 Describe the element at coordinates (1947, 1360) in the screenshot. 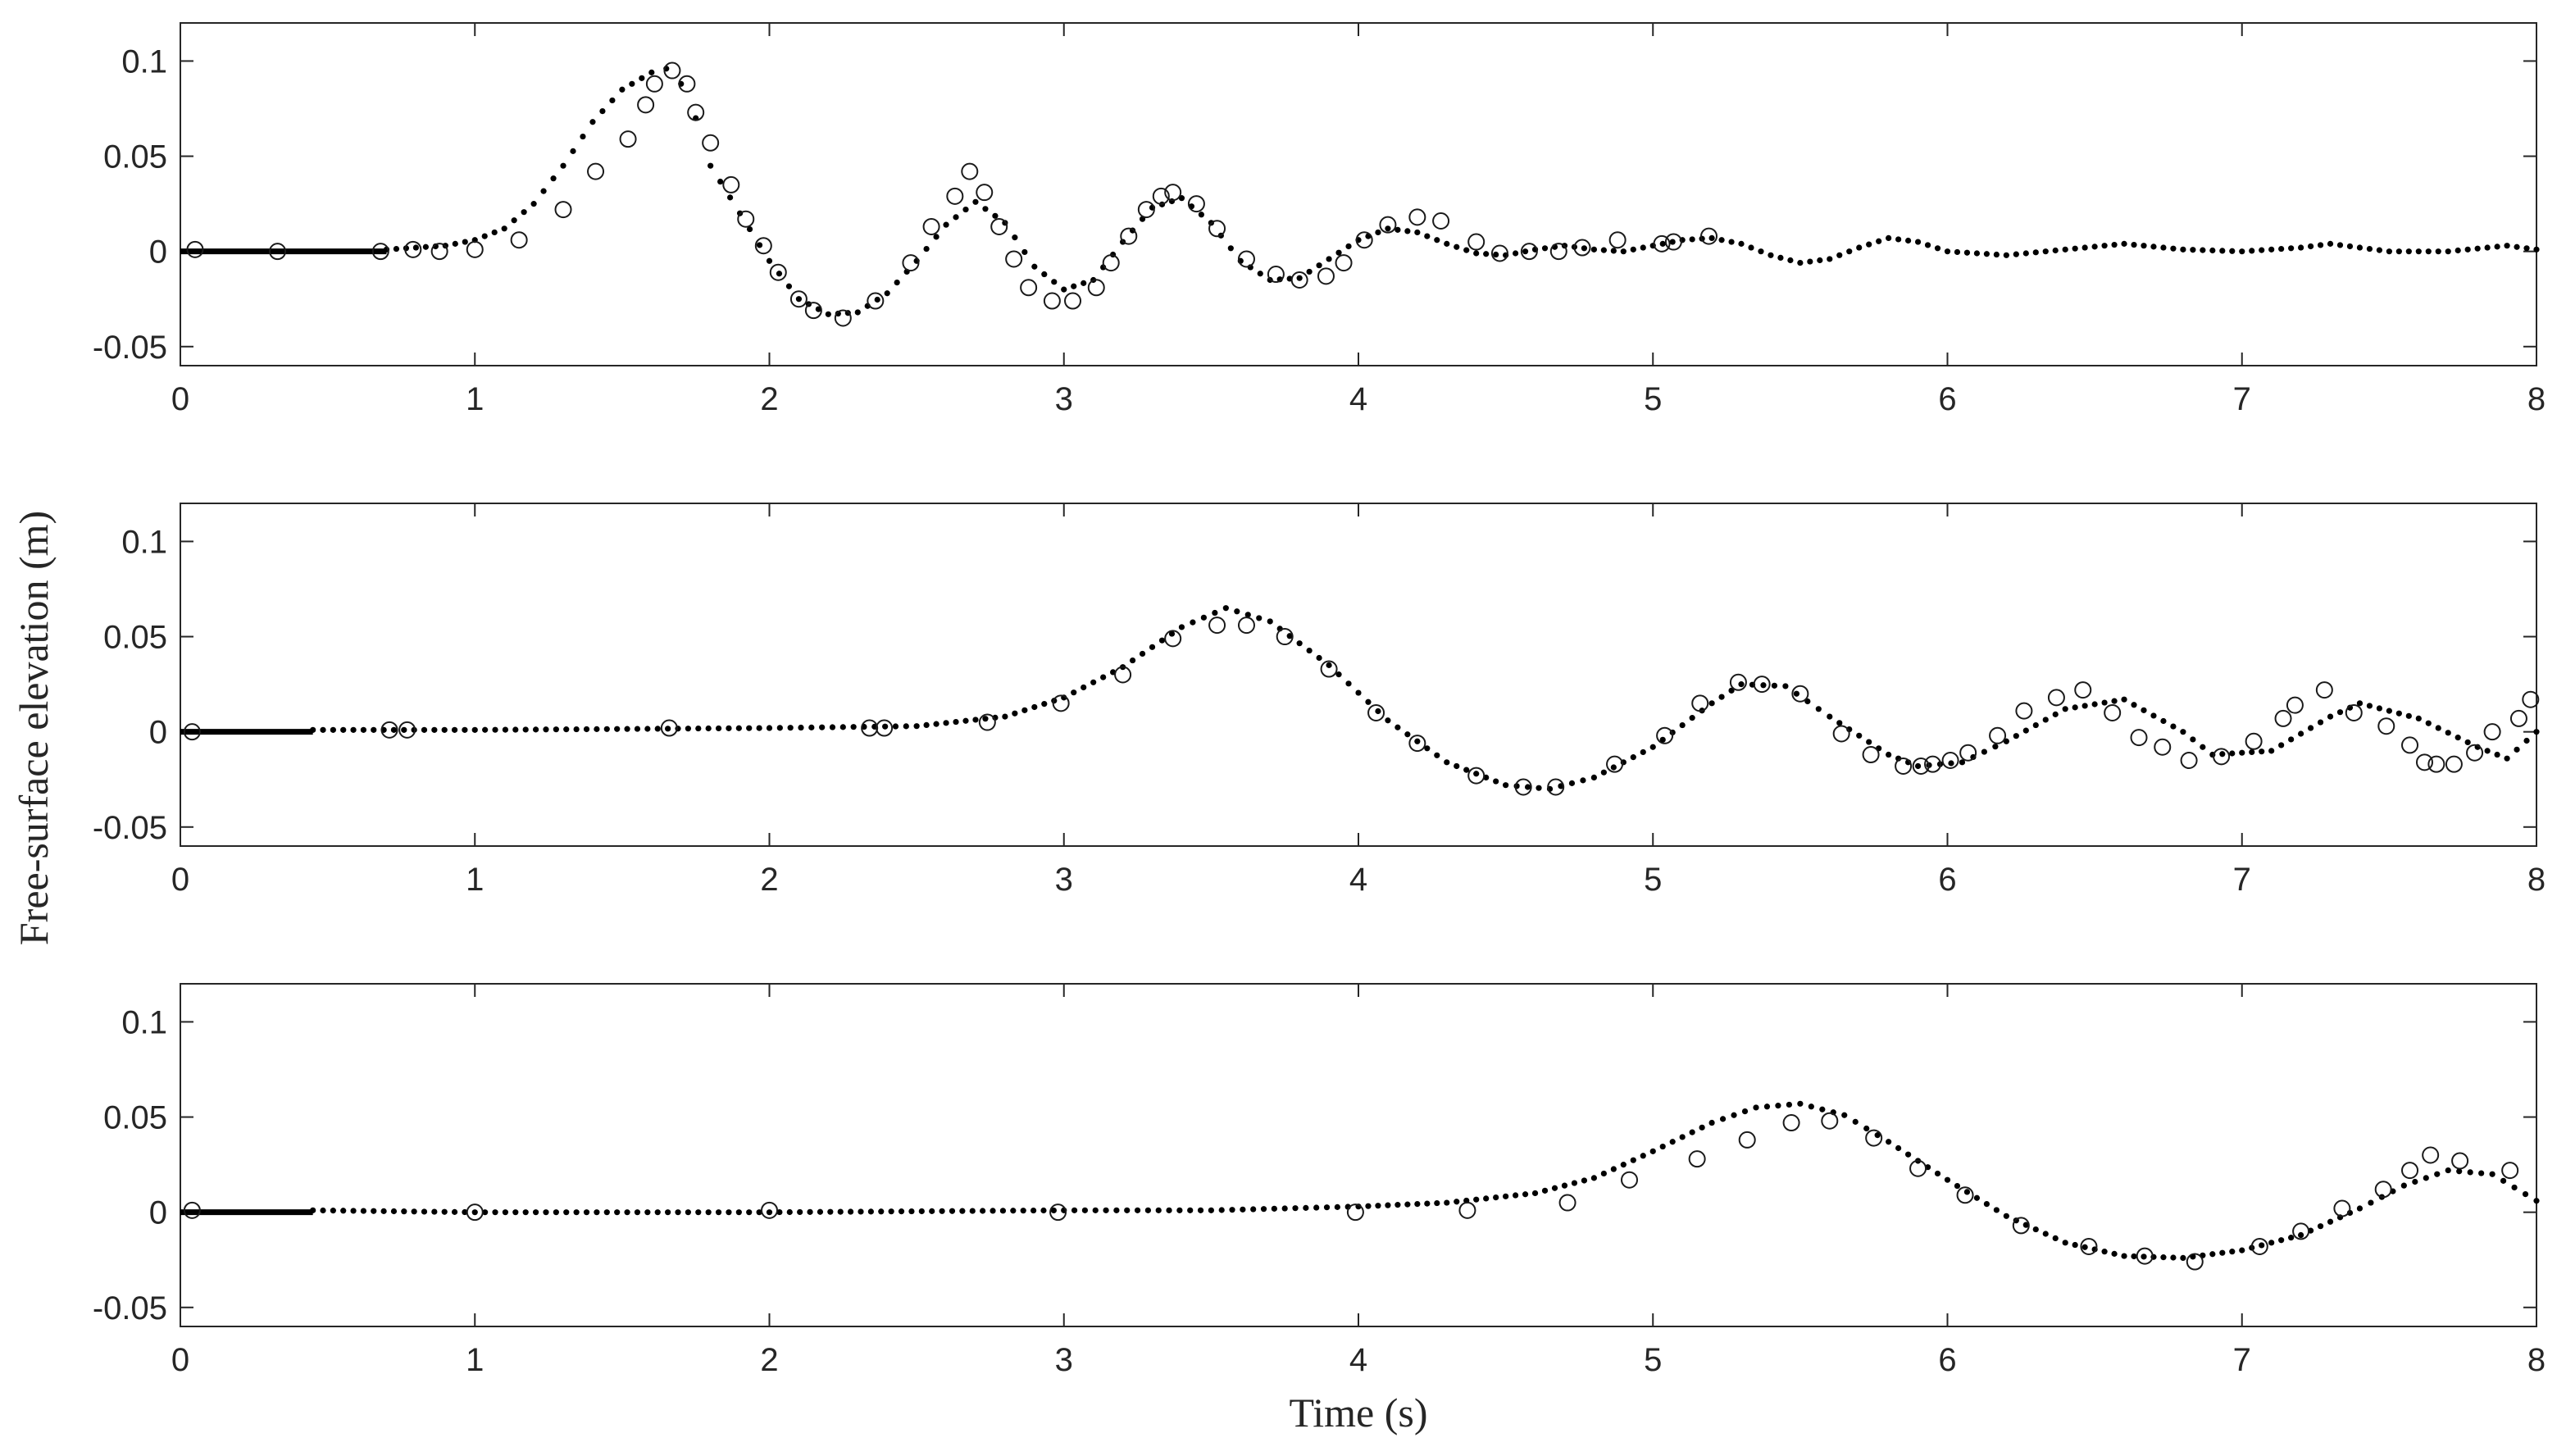

I see `x-tick-label: 6` at that location.